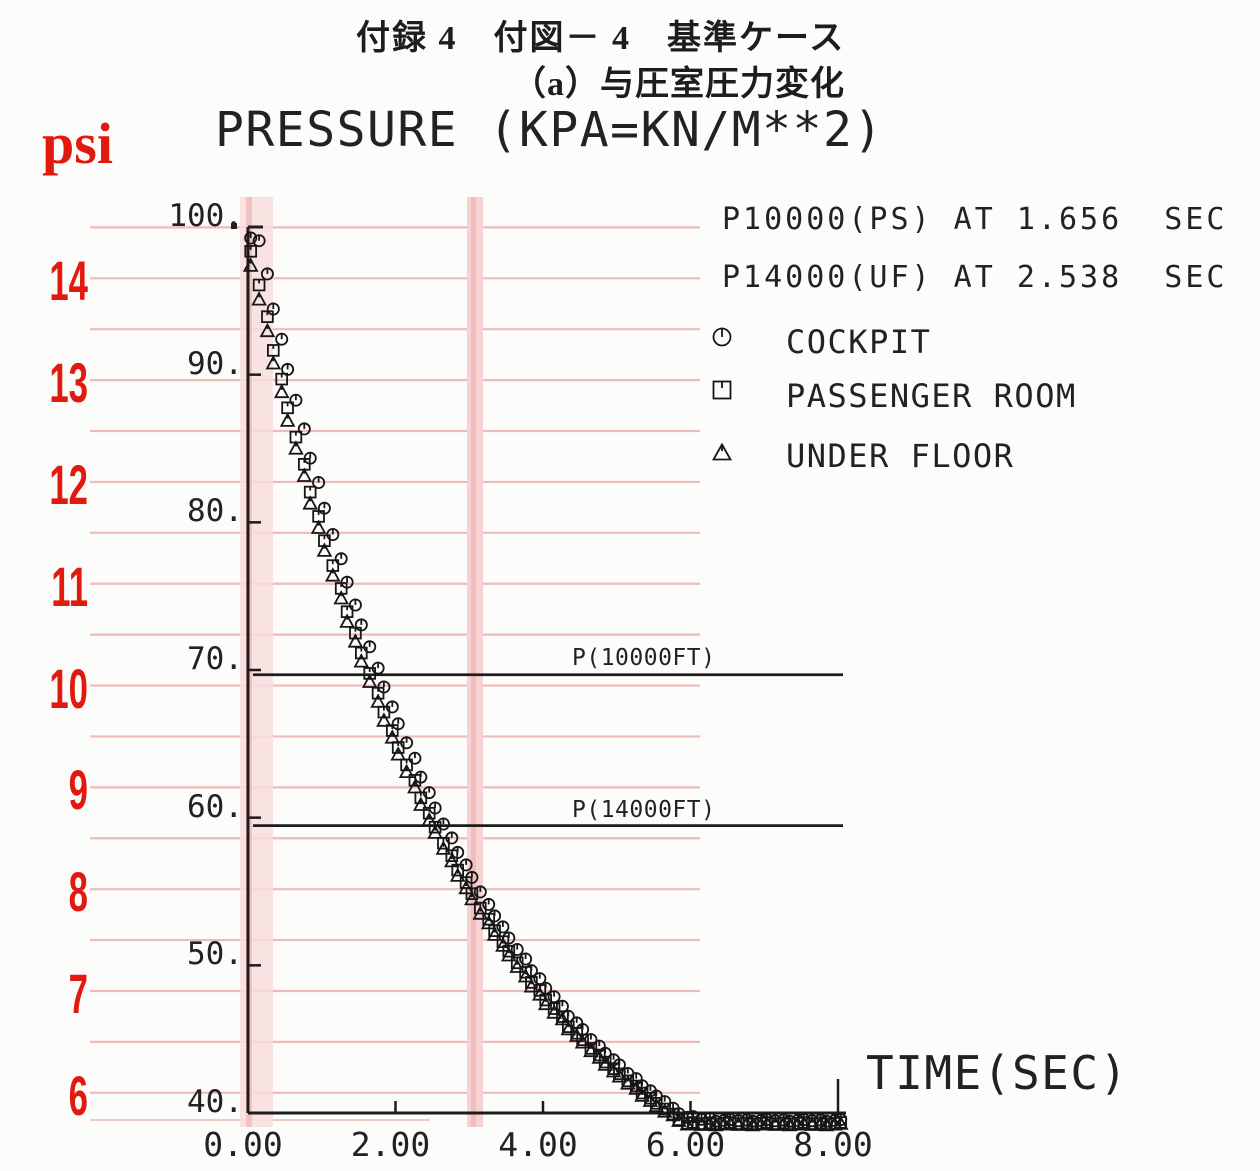  Describe the element at coordinates (68, 281) in the screenshot. I see `psi-tick-label: 14` at that location.